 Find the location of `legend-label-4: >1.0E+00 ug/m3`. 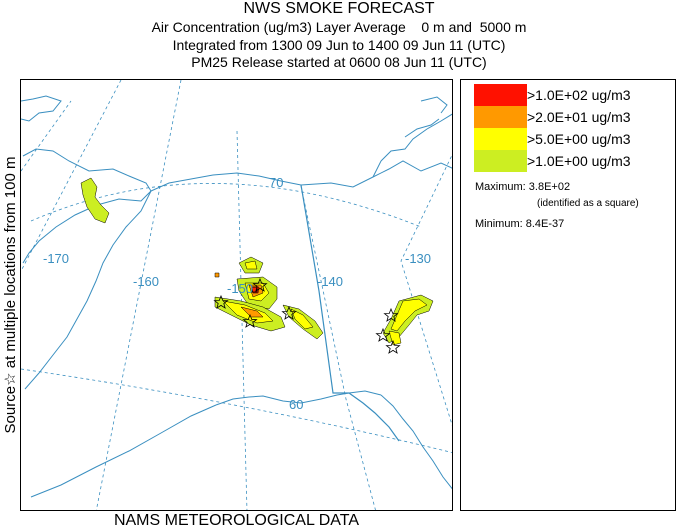

legend-label-4: >1.0E+00 ug/m3 is located at coordinates (579, 161).